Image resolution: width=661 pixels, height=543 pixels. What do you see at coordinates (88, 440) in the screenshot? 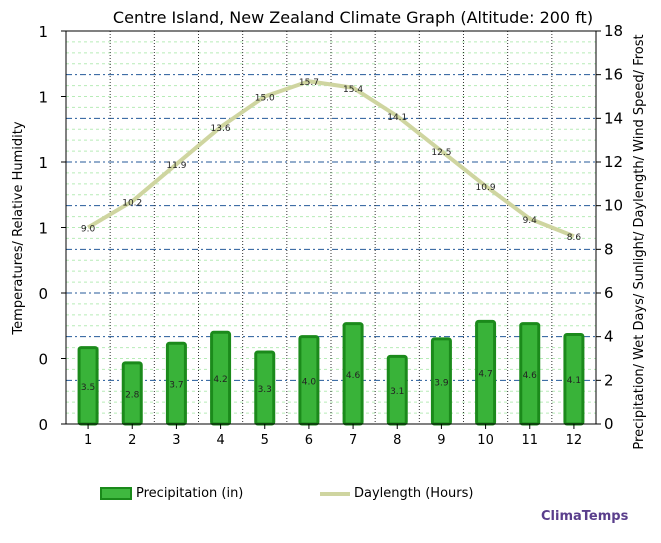
I see `x-tick-label: 1` at bounding box center [88, 440].